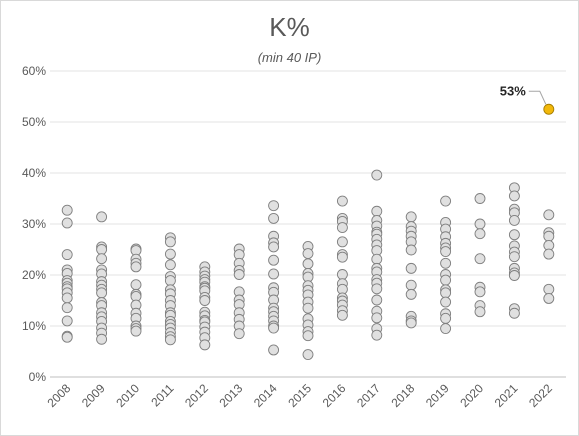 The image size is (579, 436). Describe the element at coordinates (471, 395) in the screenshot. I see `x-tick-label: 2020` at that location.